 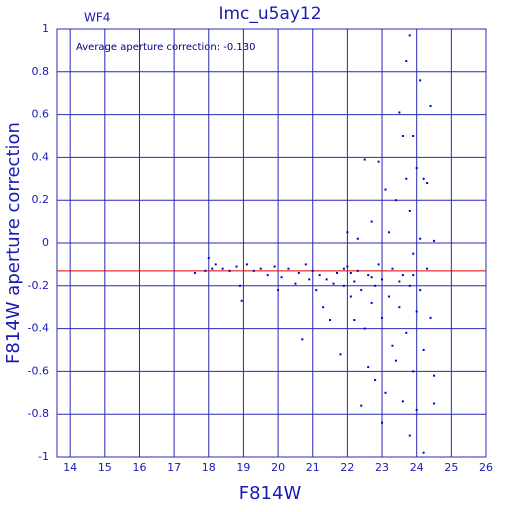 I want to click on y-axis-label: F814W aperture correction, so click(x=13, y=243).